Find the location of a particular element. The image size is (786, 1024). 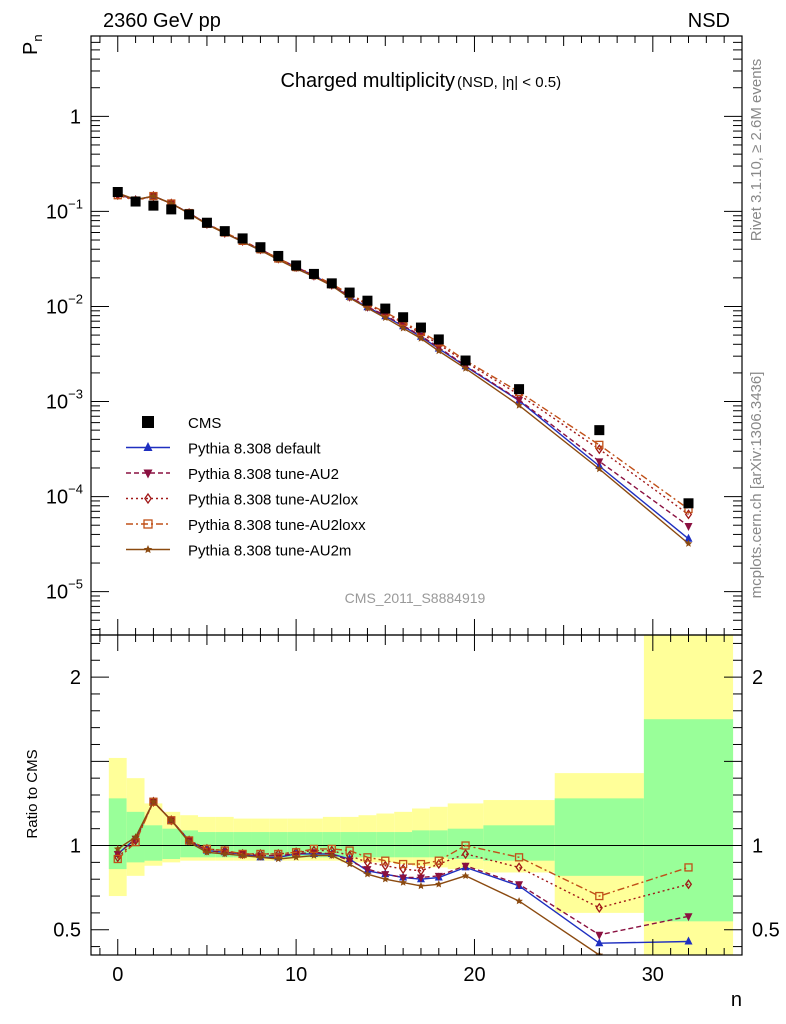

main-title: Charged multiplicity is located at coordinates (367, 81).